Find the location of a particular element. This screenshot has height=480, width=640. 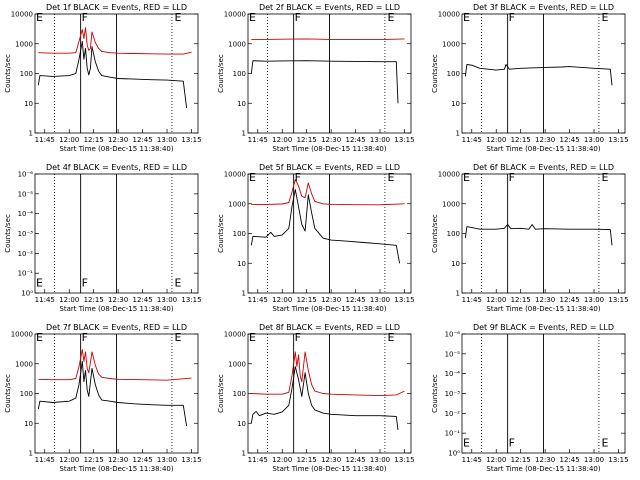

panel-title: Det 3f BLACK = Events, RED = LLD is located at coordinates (543, 7).